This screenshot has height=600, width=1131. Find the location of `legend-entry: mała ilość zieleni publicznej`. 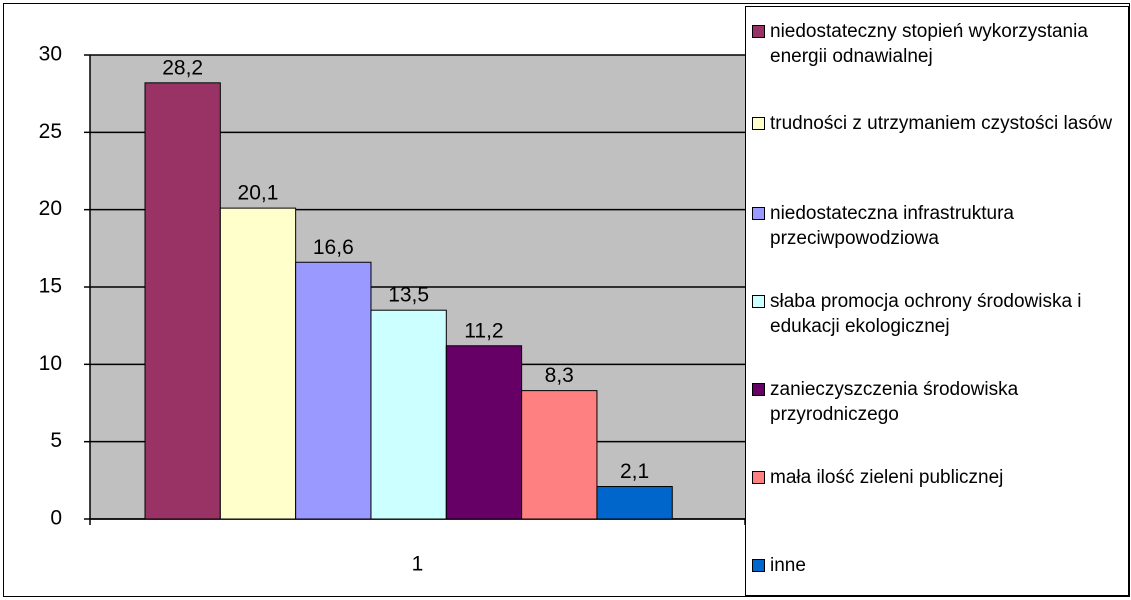

legend-entry: mała ilość zieleni publicznej is located at coordinates (937, 477).